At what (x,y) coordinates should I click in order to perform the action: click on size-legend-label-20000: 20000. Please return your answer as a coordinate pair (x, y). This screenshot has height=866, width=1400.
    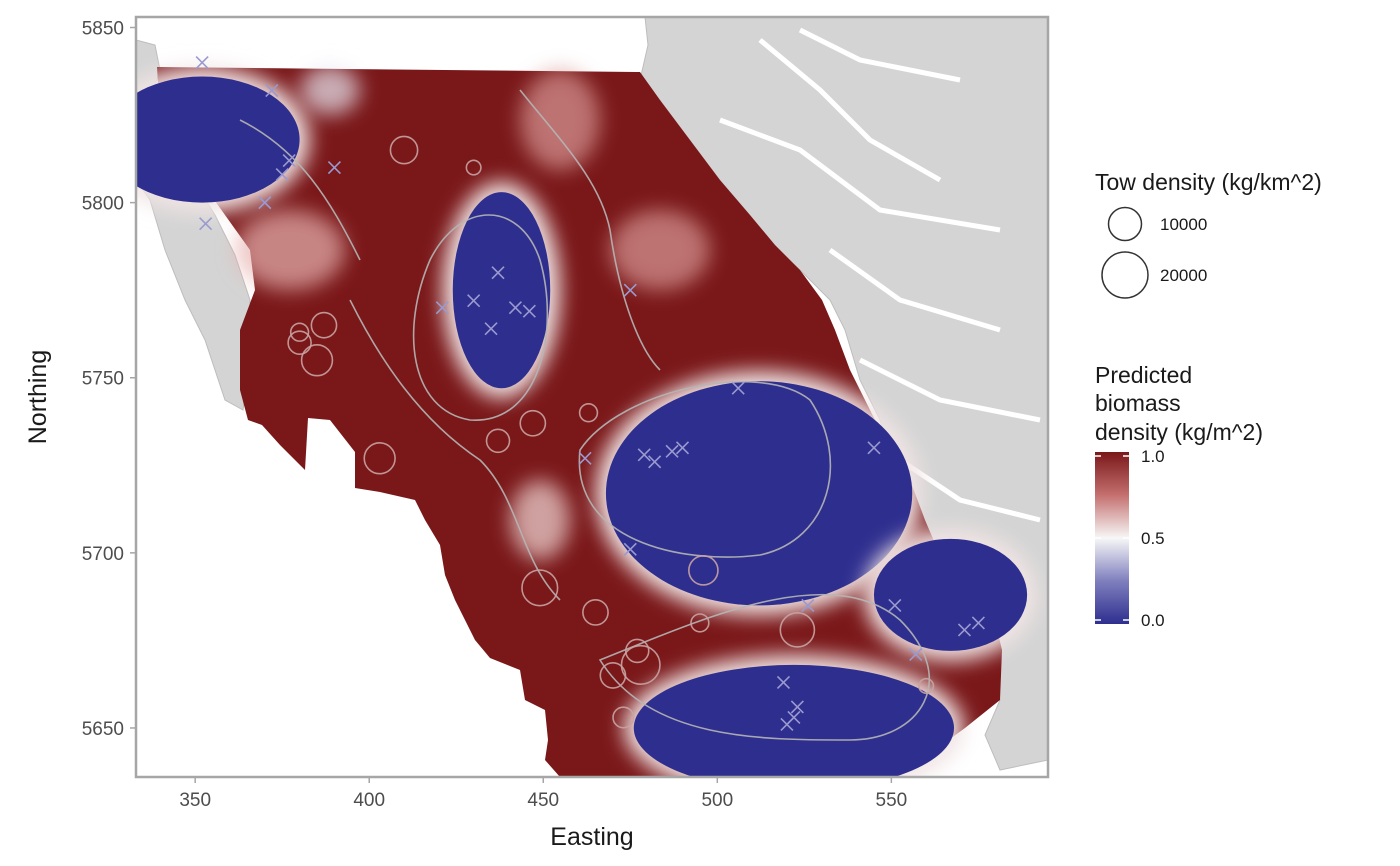
    Looking at the image, I should click on (1183, 275).